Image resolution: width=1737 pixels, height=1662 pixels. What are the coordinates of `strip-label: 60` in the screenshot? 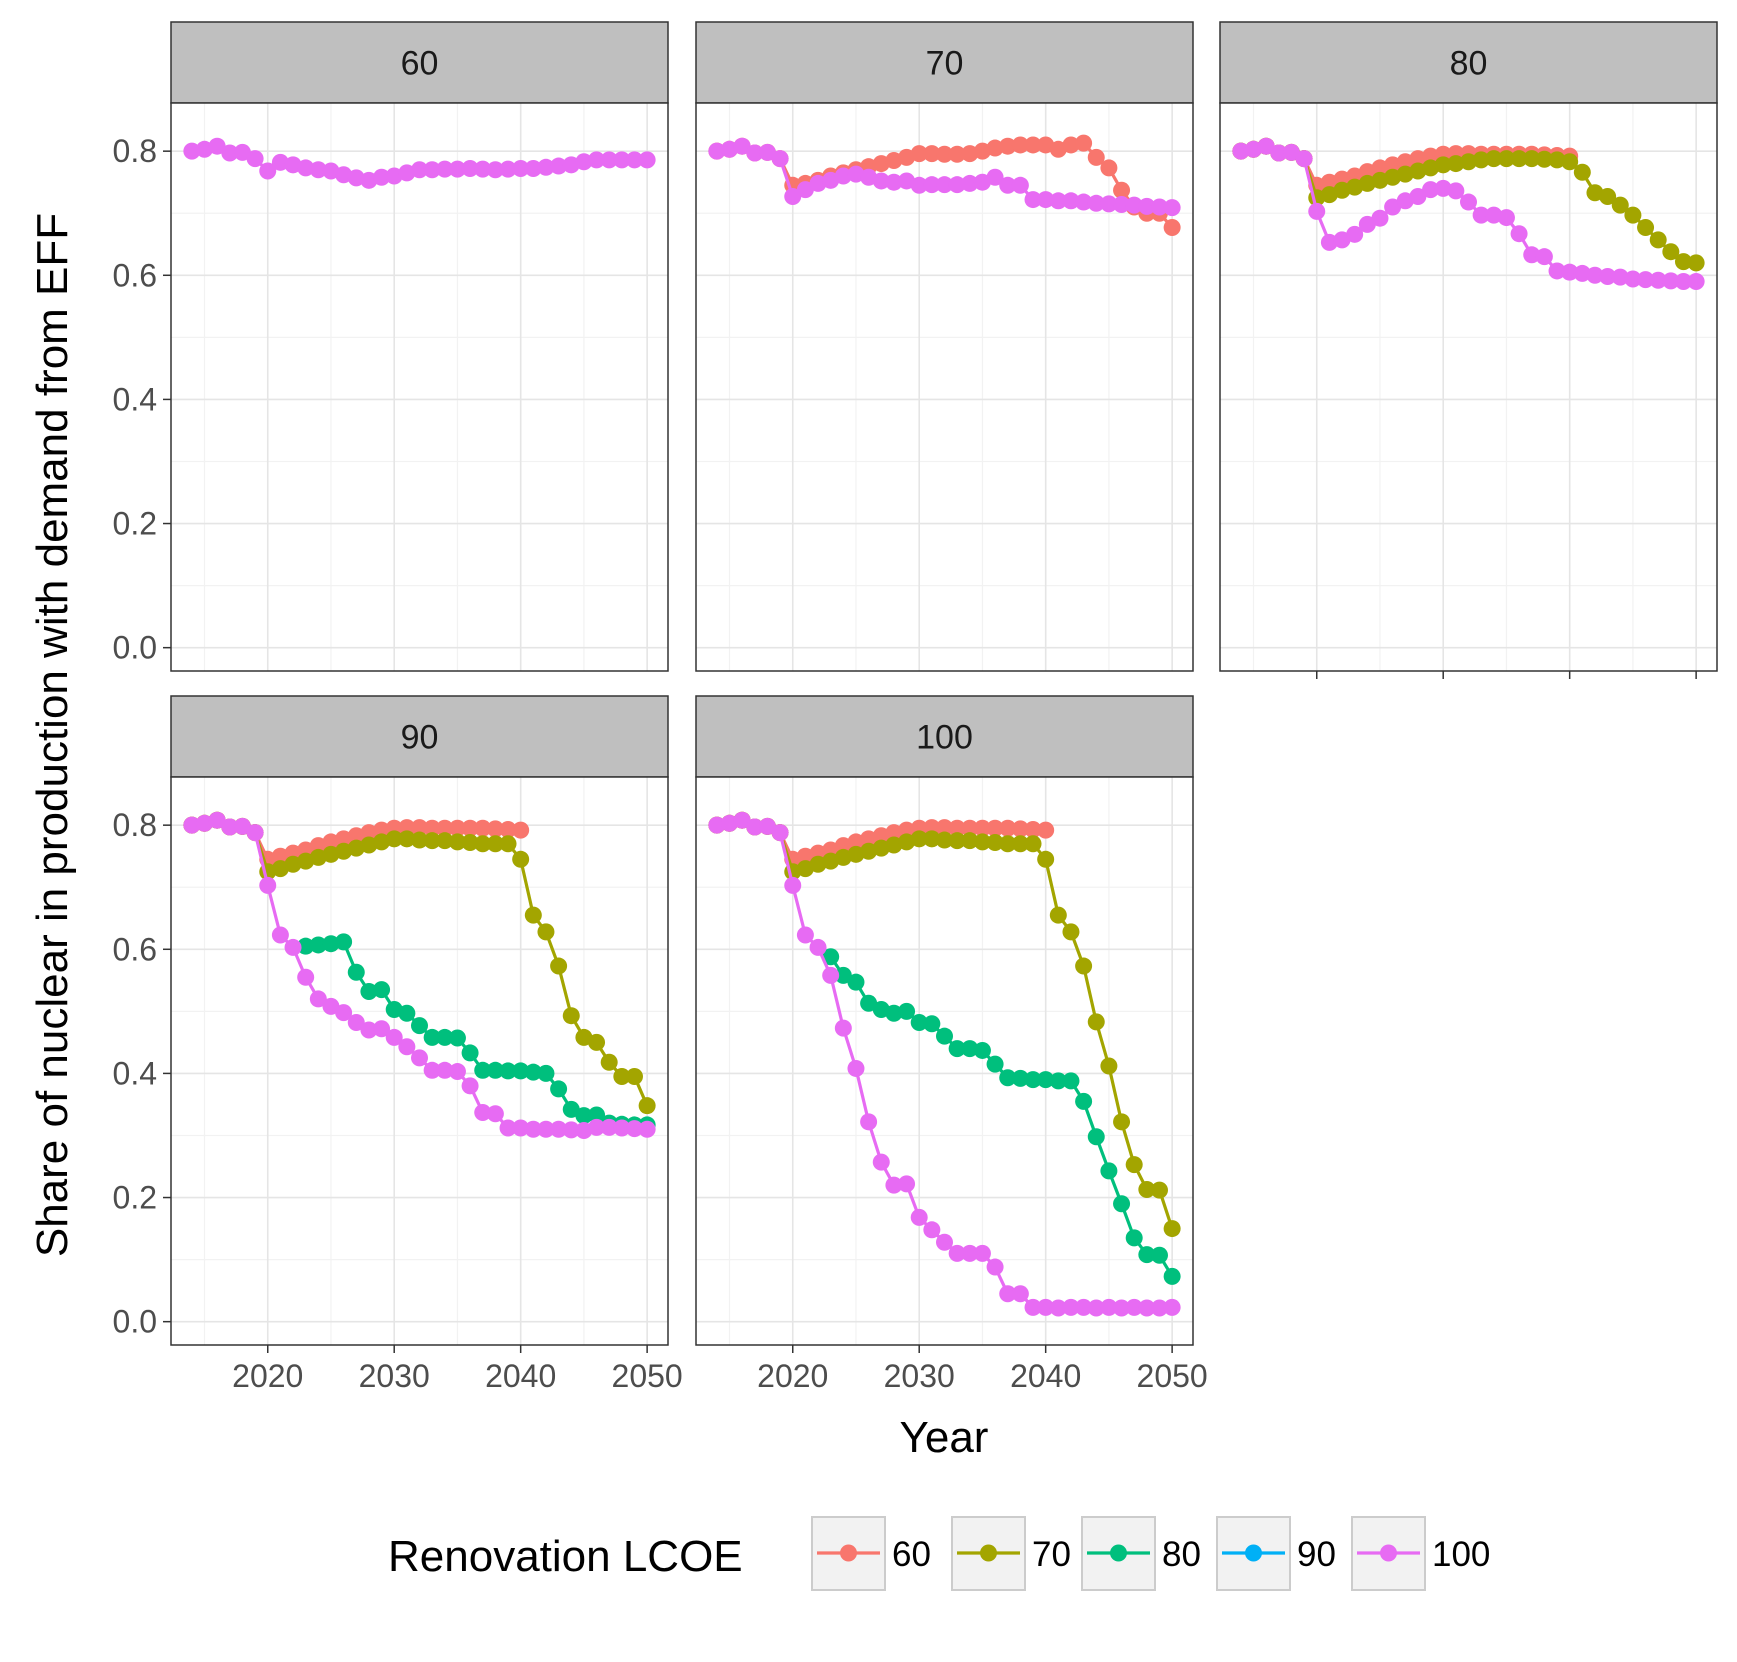 It's located at (420, 64).